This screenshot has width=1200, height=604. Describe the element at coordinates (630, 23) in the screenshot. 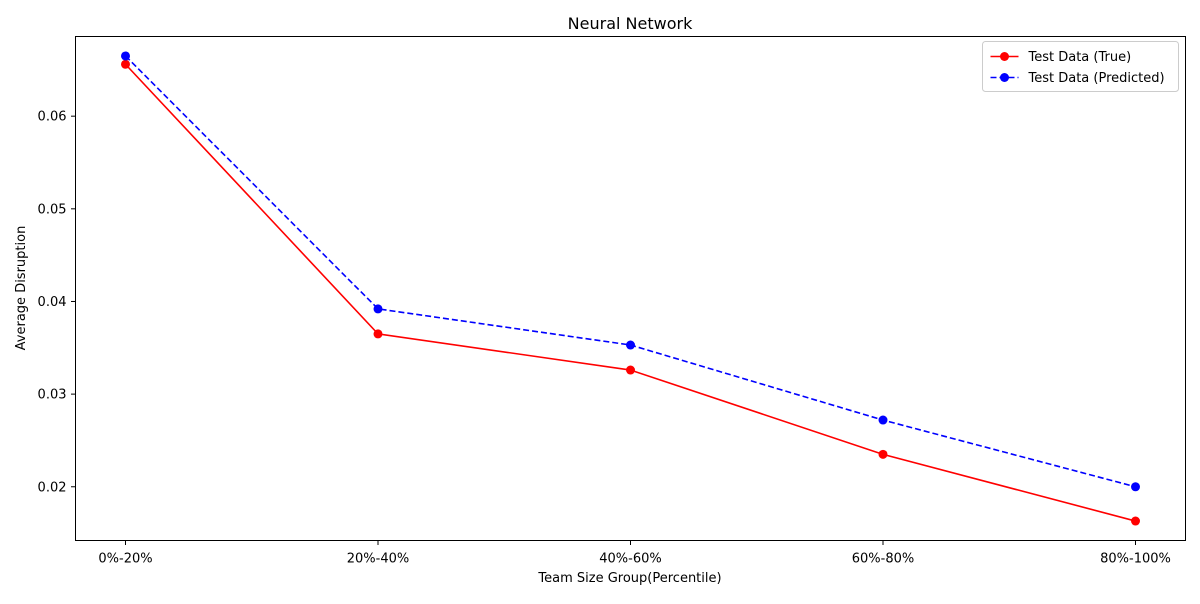

I see `chart-title: Neural Network` at that location.